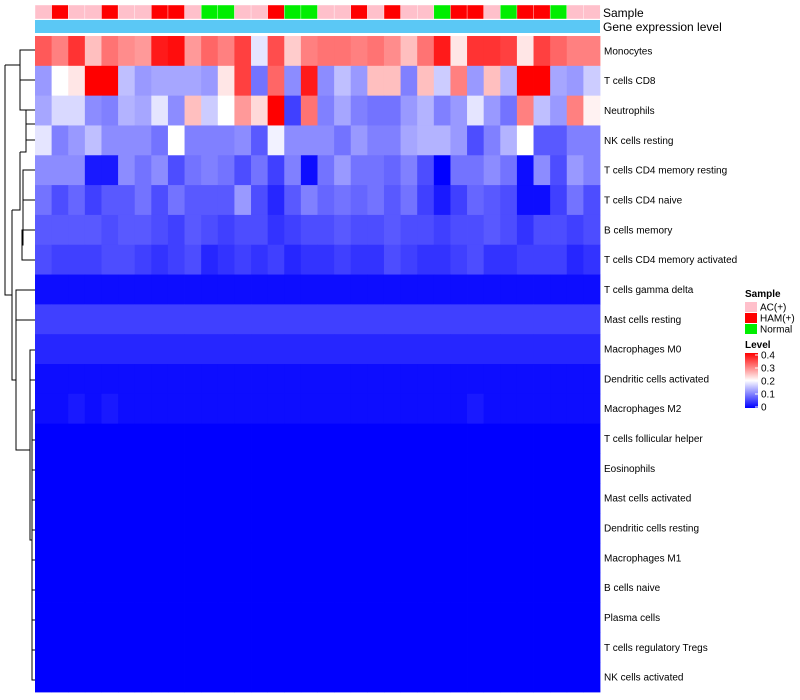  Describe the element at coordinates (665, 171) in the screenshot. I see `row-label: T cells CD4 memory resting` at that location.